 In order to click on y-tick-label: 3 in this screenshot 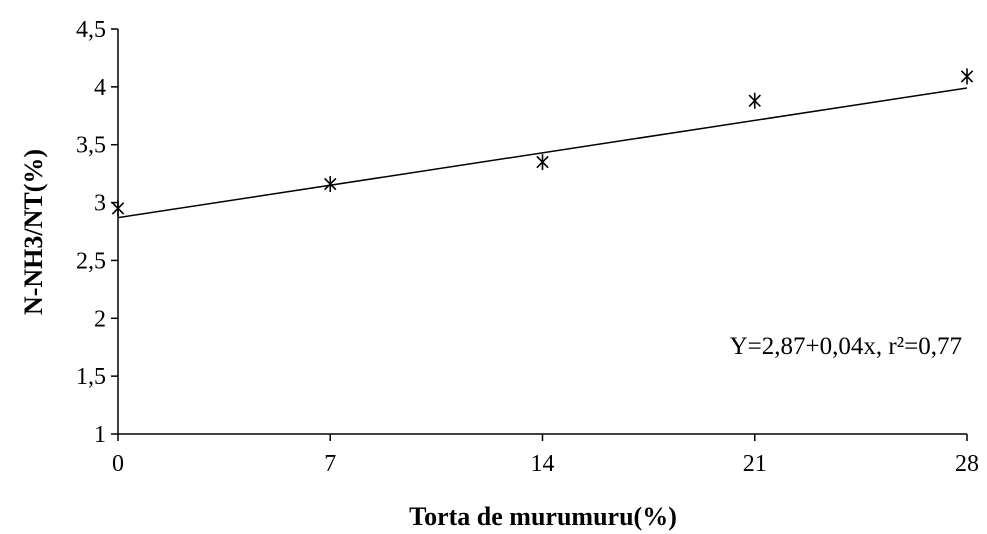, I will do `click(100, 204)`.